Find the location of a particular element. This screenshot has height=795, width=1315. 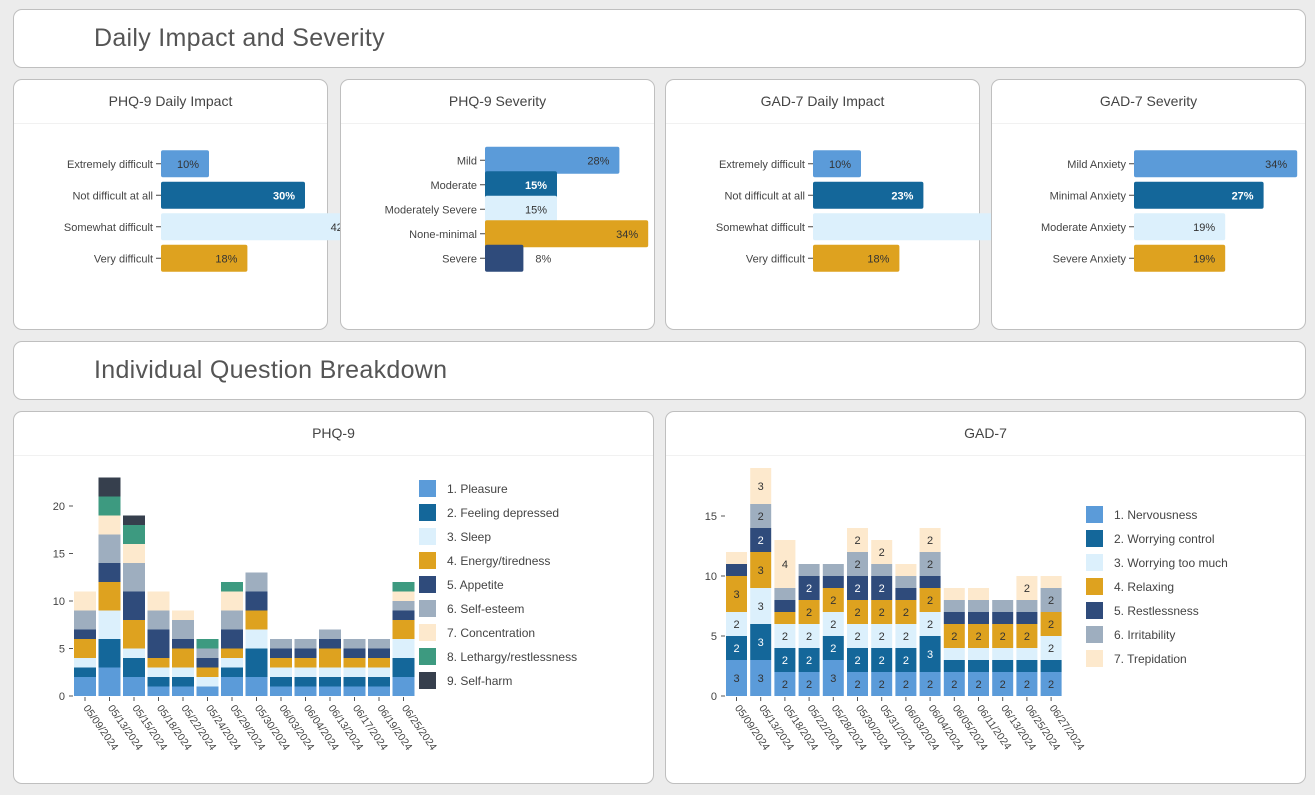

legend-label: 6. Self-esteem is located at coordinates (485, 609).